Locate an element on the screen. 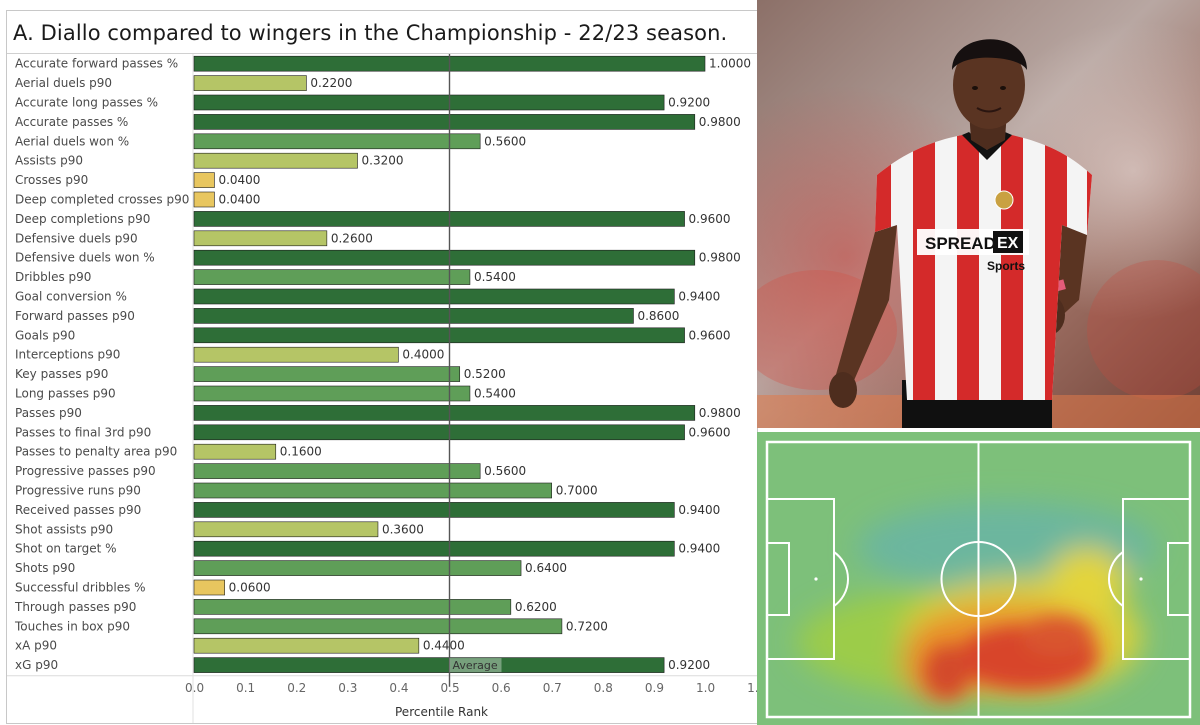 The width and height of the screenshot is (1200, 725). category-label: Passes to final 3rd p90 is located at coordinates (83, 432).